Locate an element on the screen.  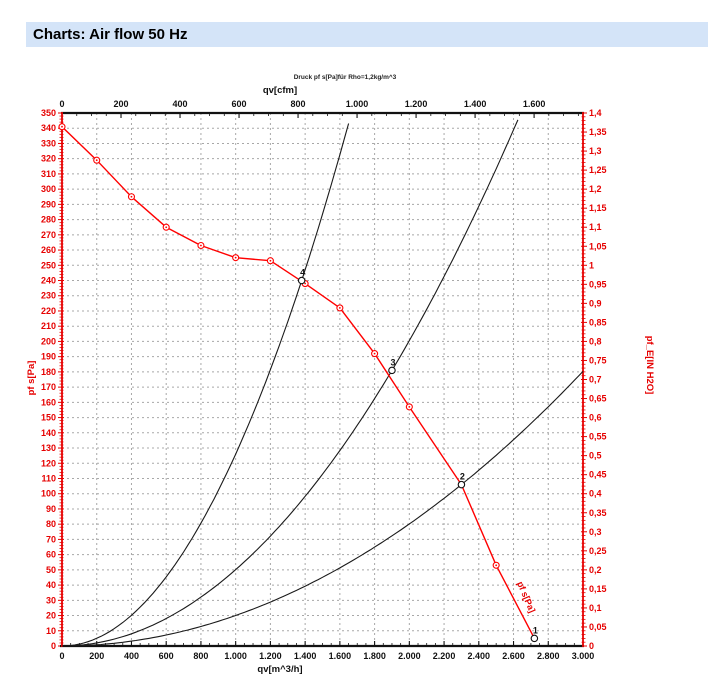
right-tick-label: 0,1 is located at coordinates (595, 608).